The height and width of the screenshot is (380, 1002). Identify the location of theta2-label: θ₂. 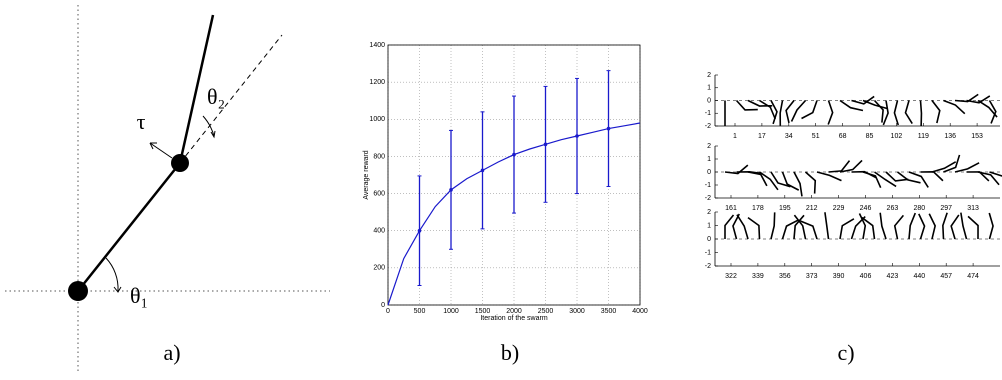
(216, 96).